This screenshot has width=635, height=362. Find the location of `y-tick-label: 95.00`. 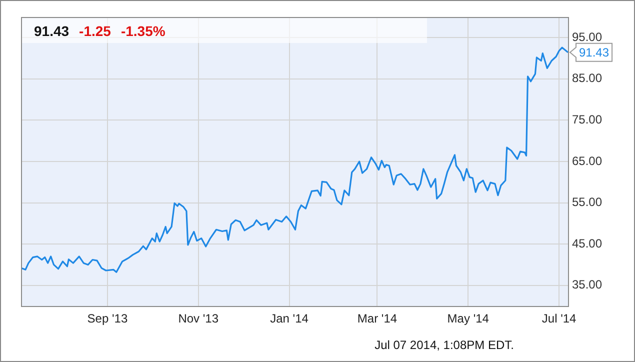

y-tick-label: 95.00 is located at coordinates (587, 37).